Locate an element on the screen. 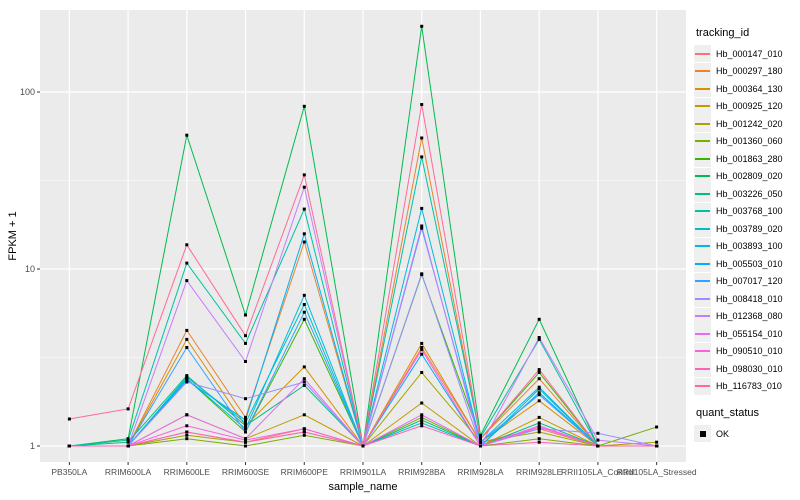 The width and height of the screenshot is (800, 500). x-tick-label: RRIM600LE is located at coordinates (187, 472).